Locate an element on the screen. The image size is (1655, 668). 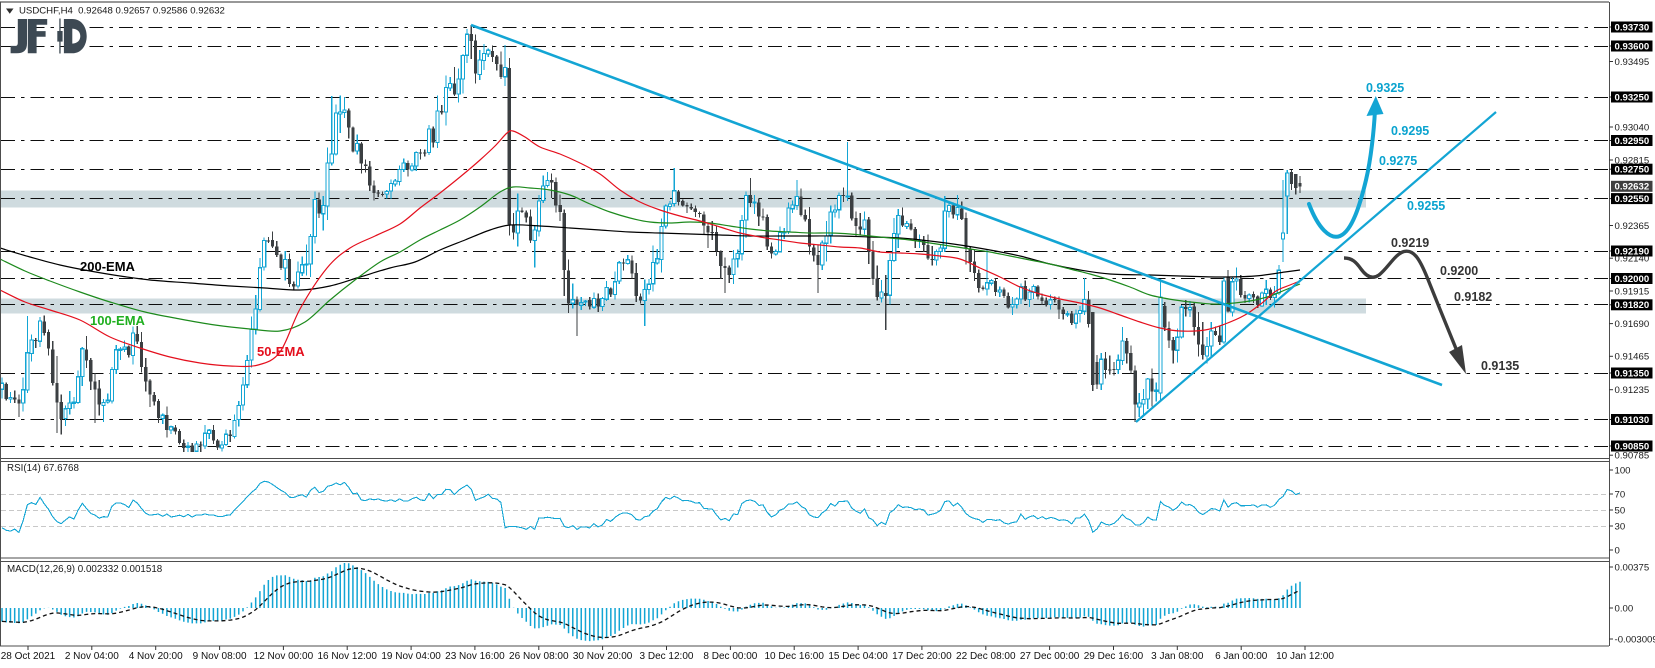
svg-text: 0.91235 is located at coordinates (1632, 390).